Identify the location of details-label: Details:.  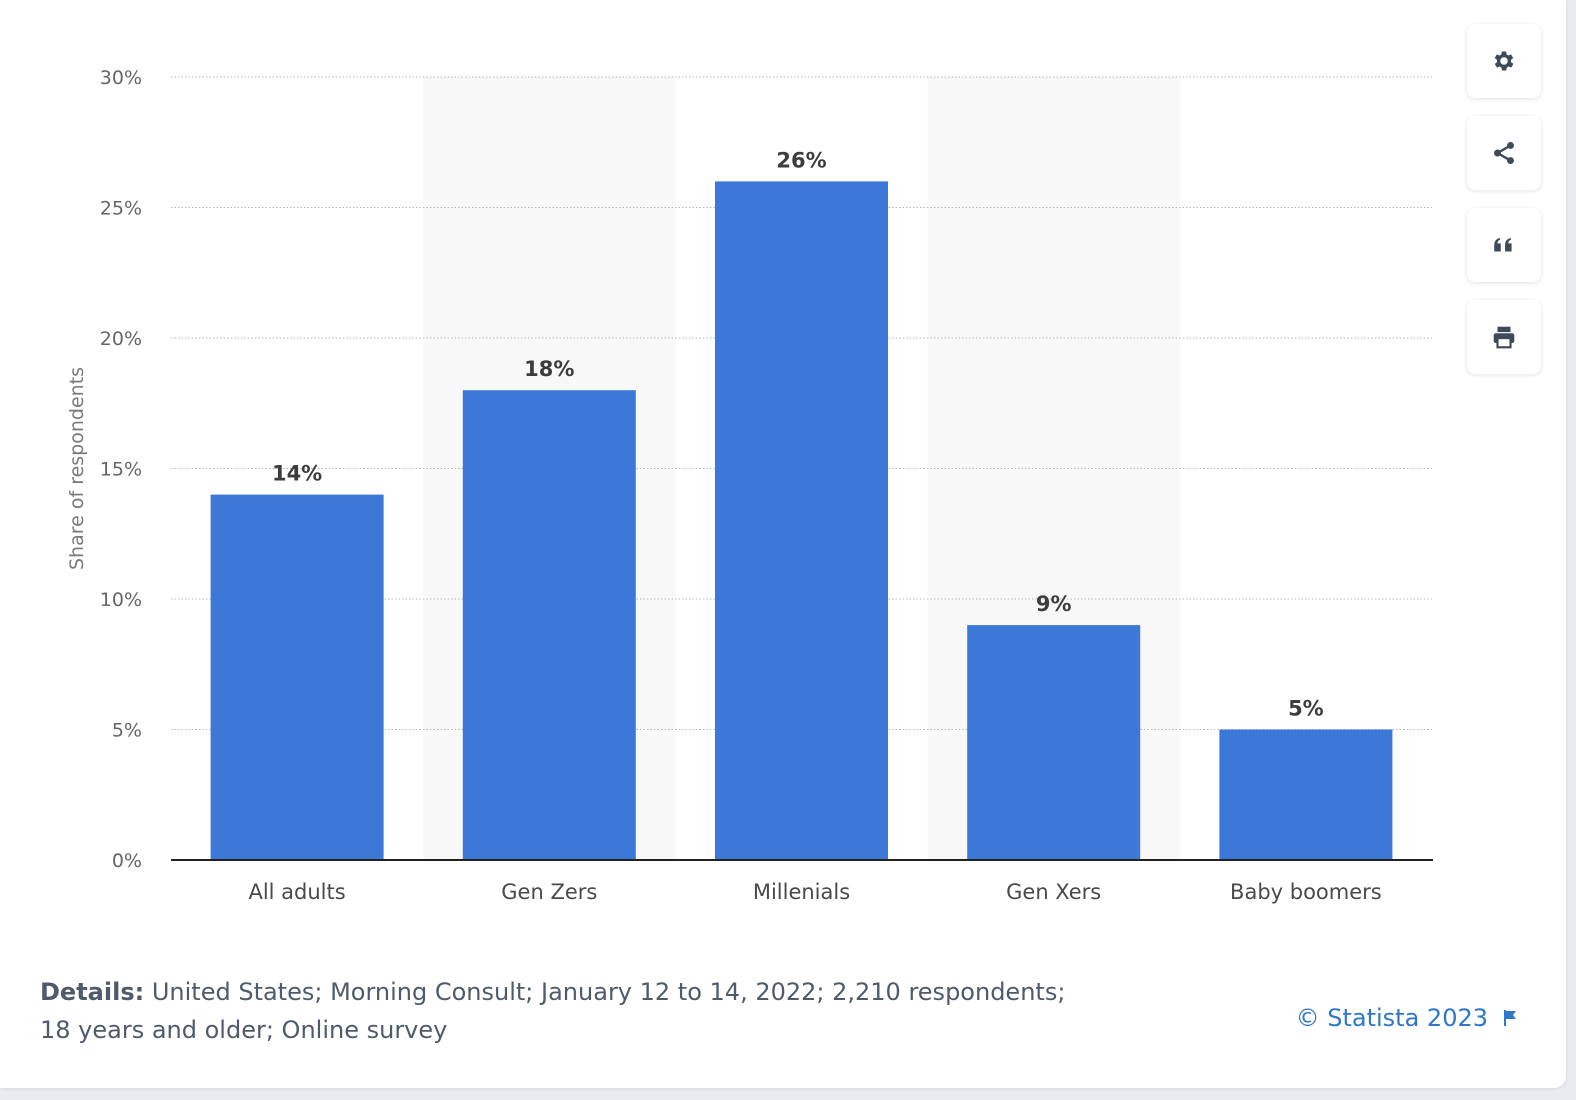
(92, 992).